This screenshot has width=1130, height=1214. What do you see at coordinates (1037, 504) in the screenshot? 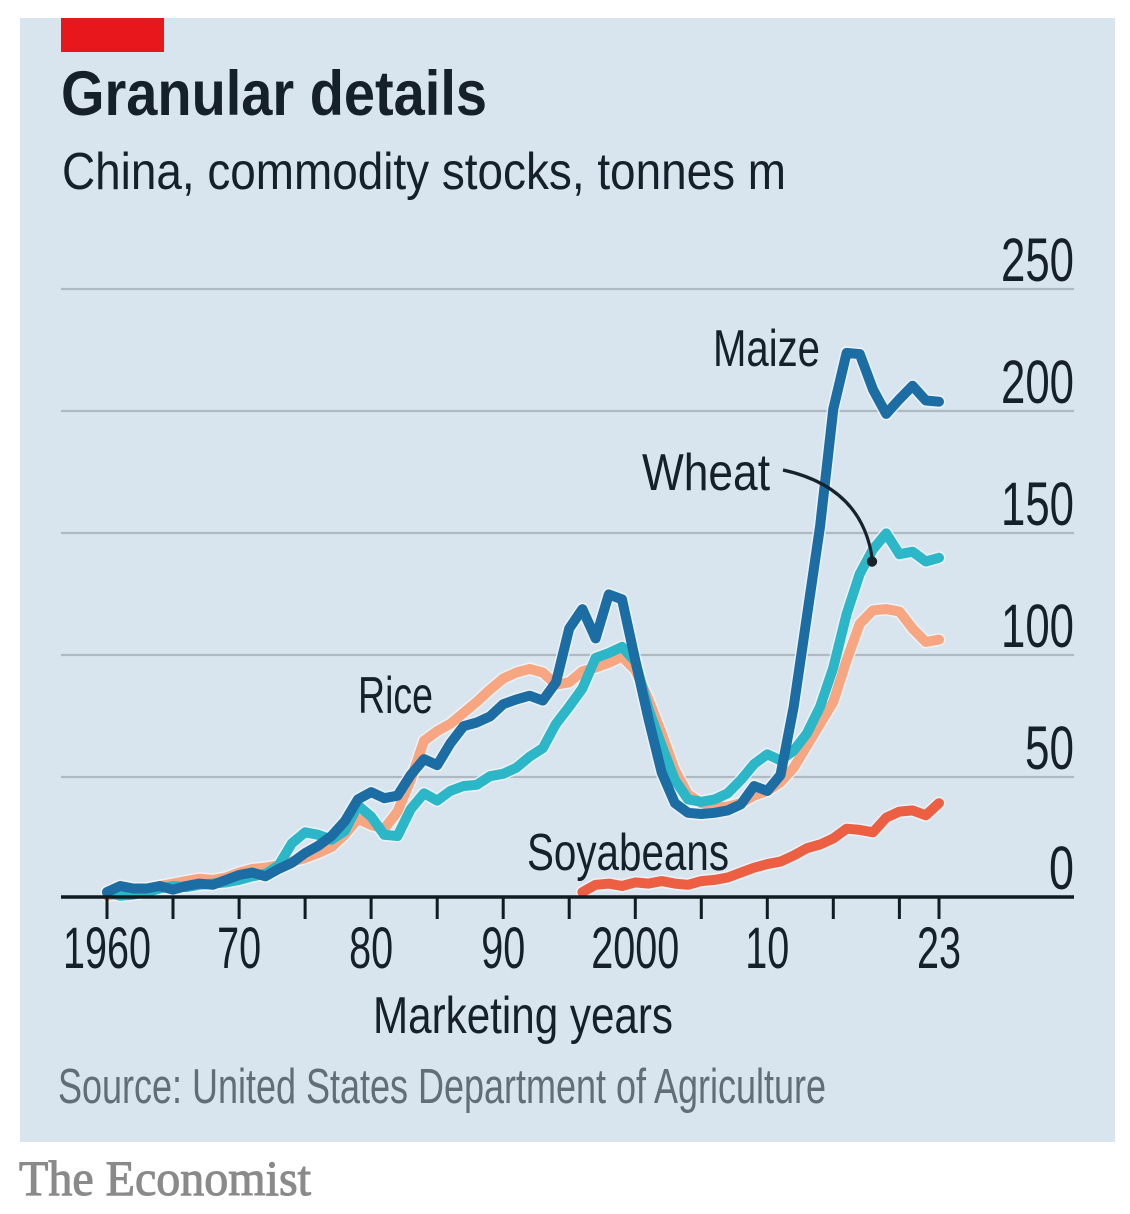
I see `svg-text: 150` at bounding box center [1037, 504].